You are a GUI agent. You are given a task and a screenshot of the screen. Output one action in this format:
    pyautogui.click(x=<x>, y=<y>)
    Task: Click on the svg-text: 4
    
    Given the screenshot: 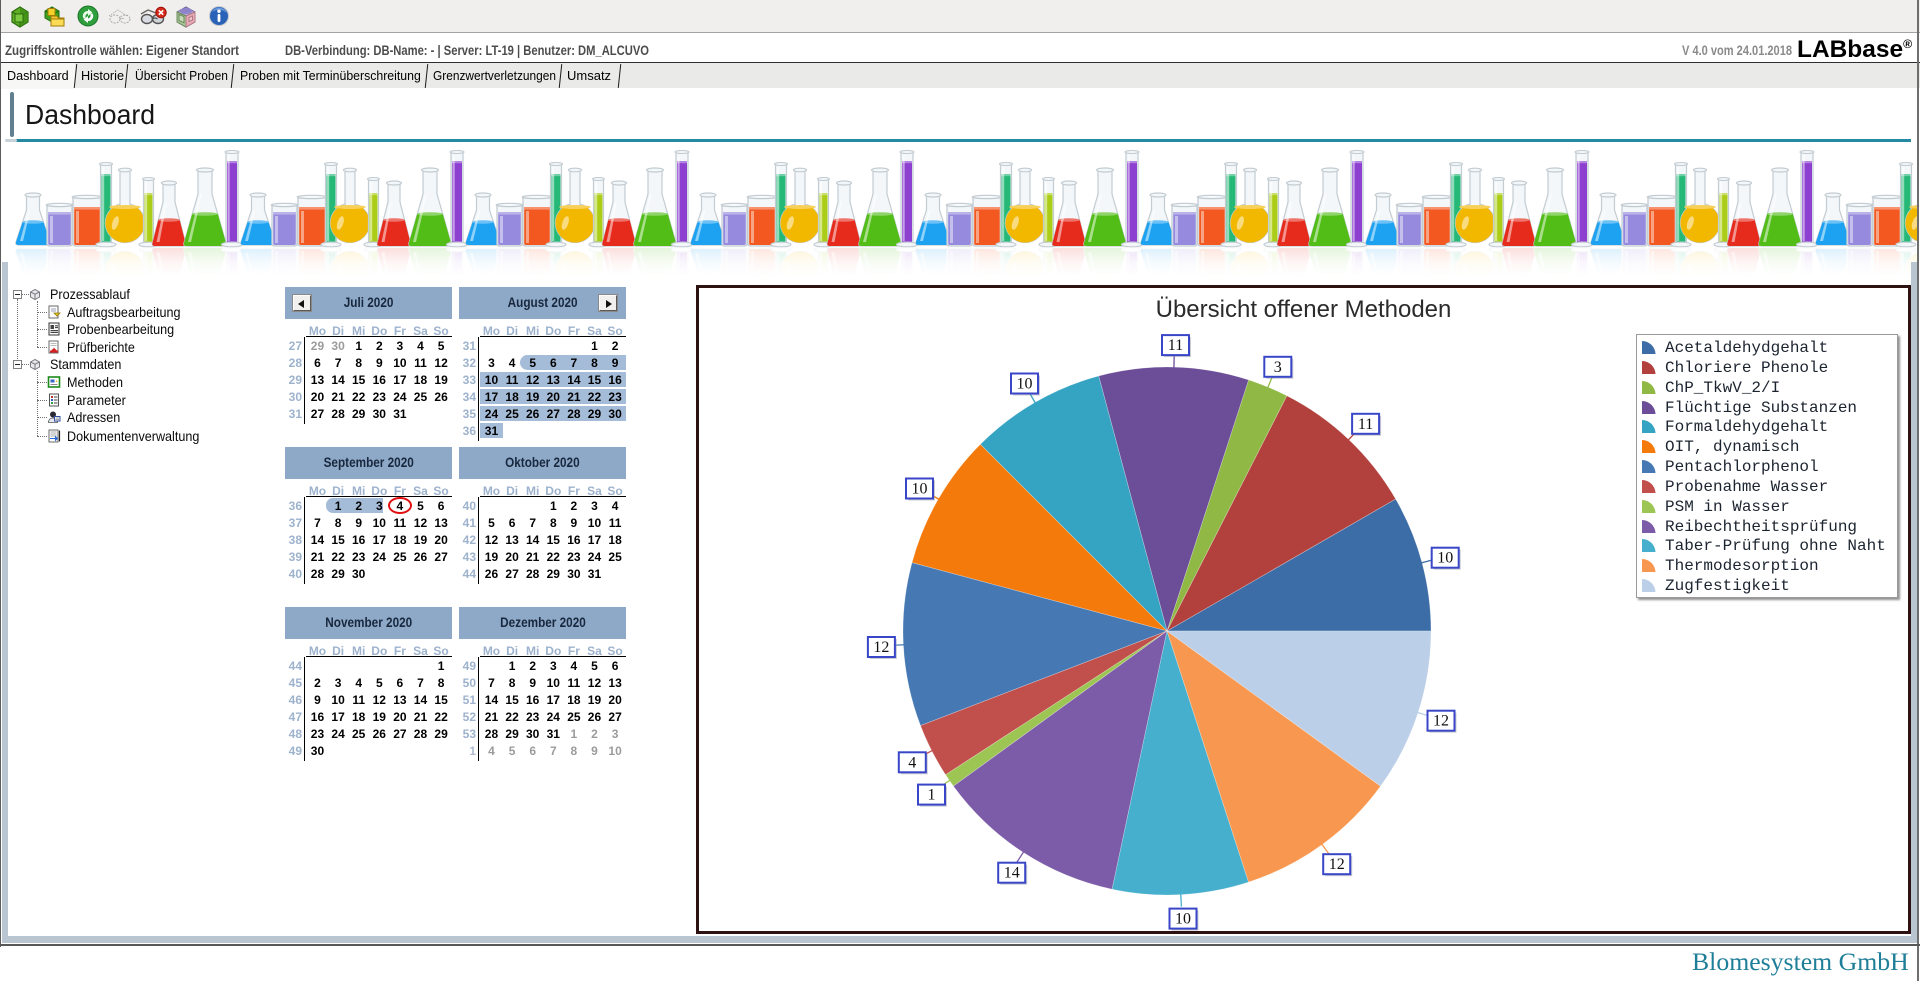 What is the action you would take?
    pyautogui.click(x=912, y=762)
    